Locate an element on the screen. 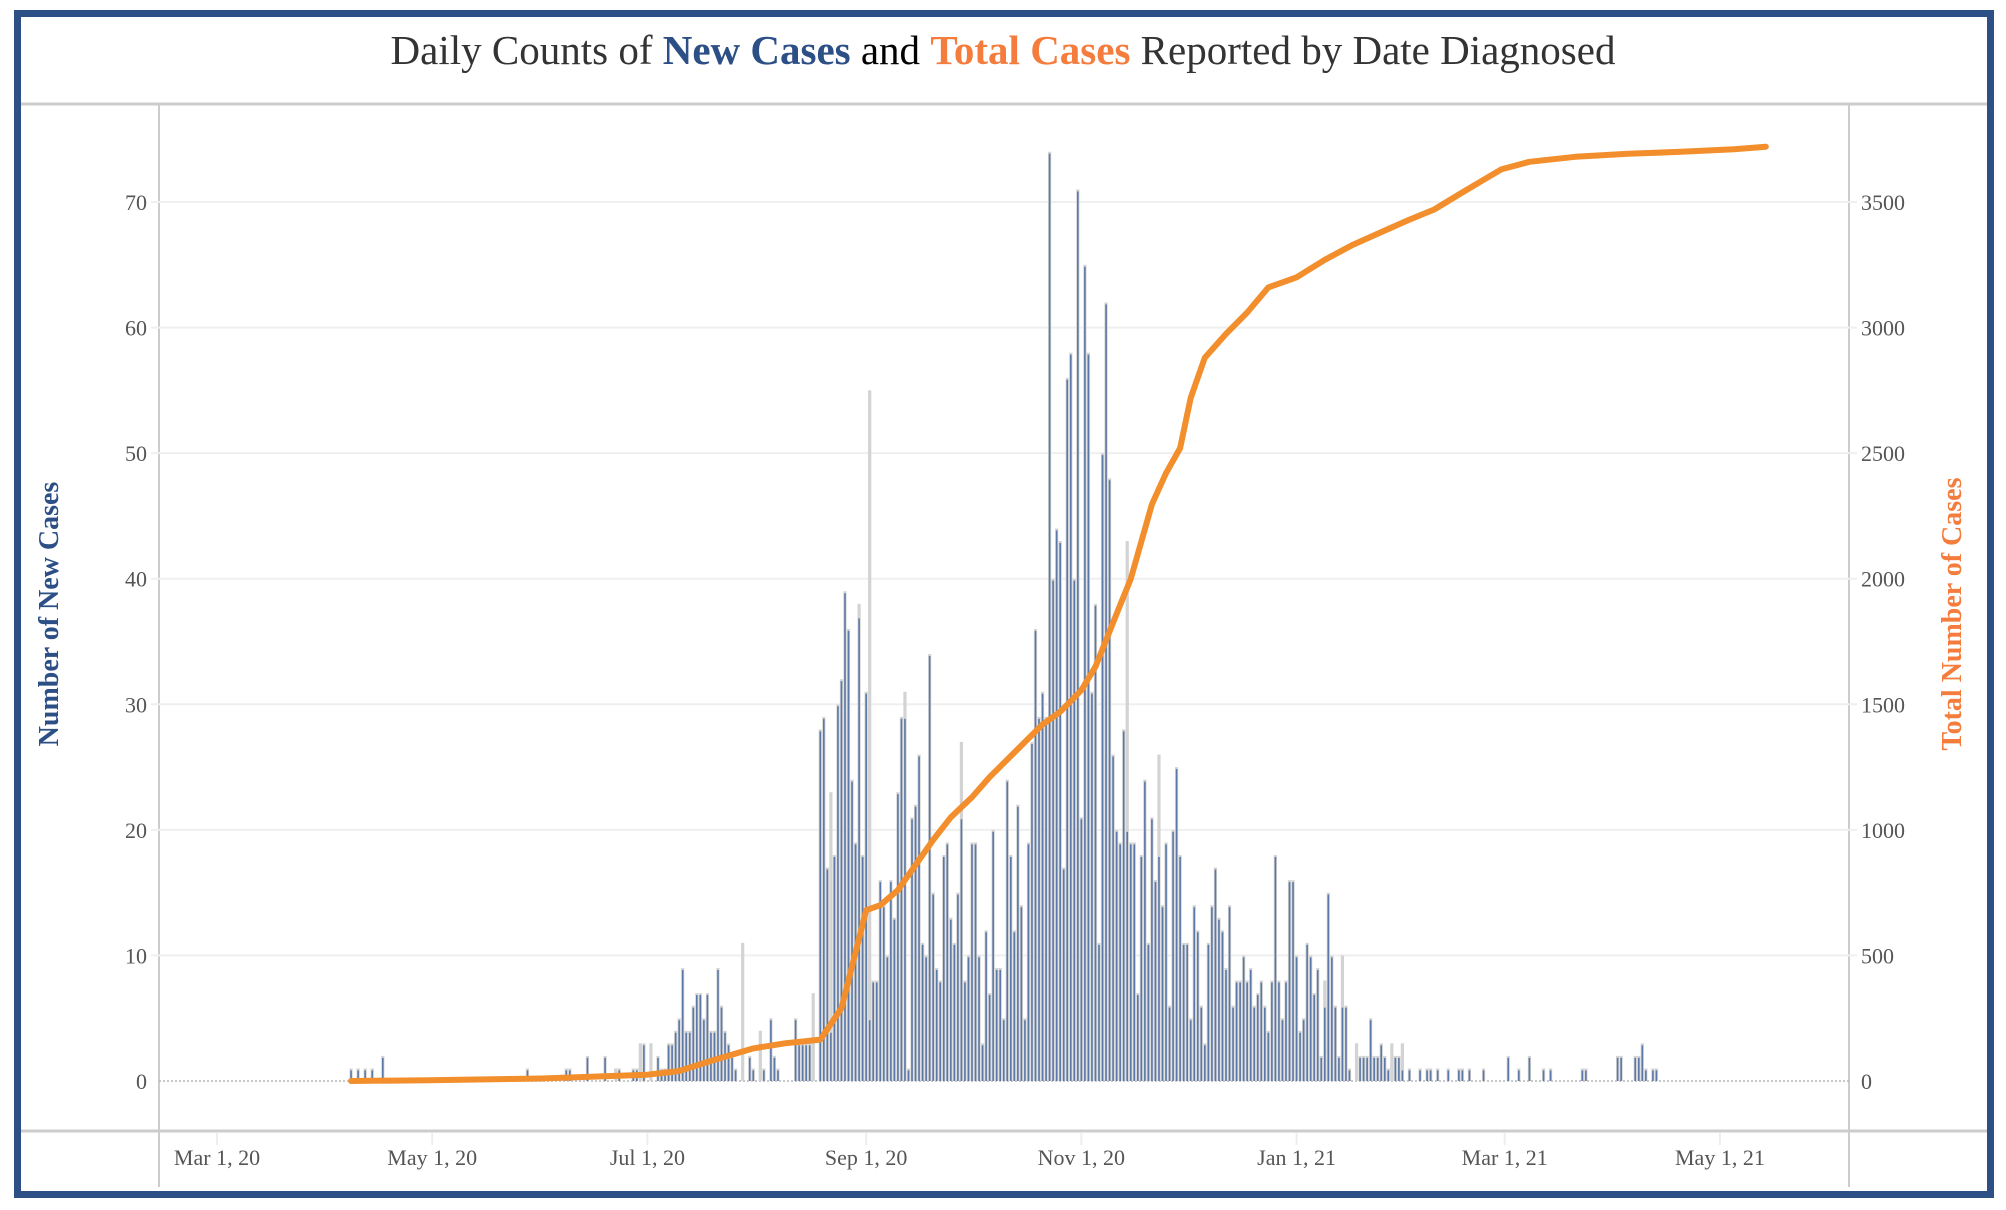  y-tick-right-label: 0 is located at coordinates (1866, 1081).